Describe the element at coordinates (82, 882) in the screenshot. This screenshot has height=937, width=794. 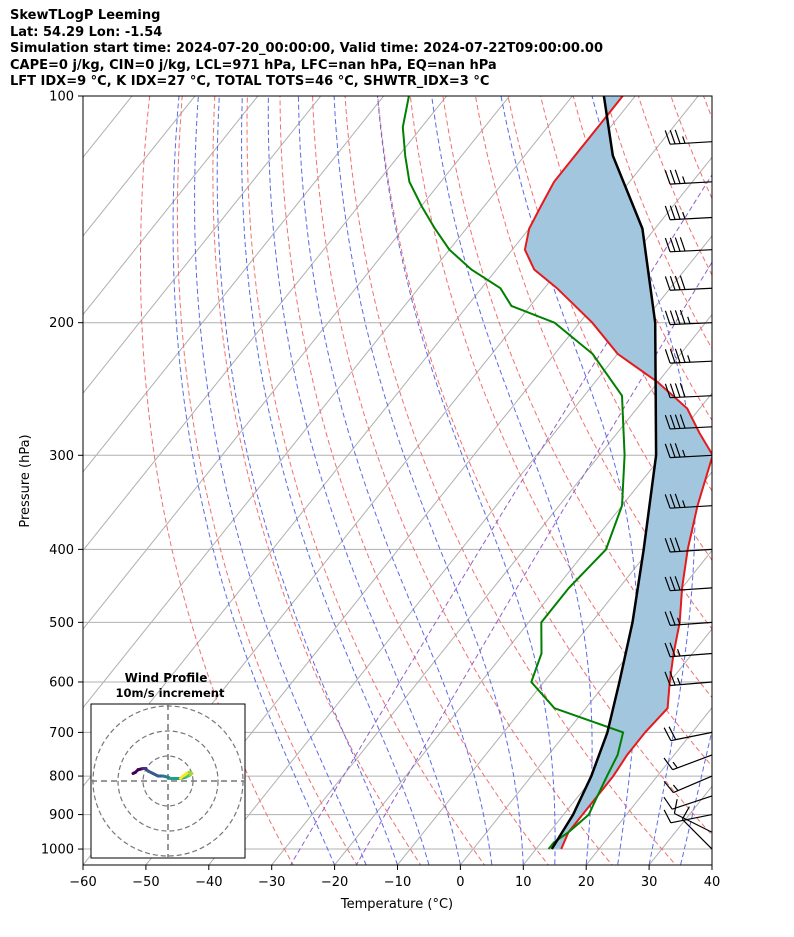
I see `x-tick-label: −60` at that location.